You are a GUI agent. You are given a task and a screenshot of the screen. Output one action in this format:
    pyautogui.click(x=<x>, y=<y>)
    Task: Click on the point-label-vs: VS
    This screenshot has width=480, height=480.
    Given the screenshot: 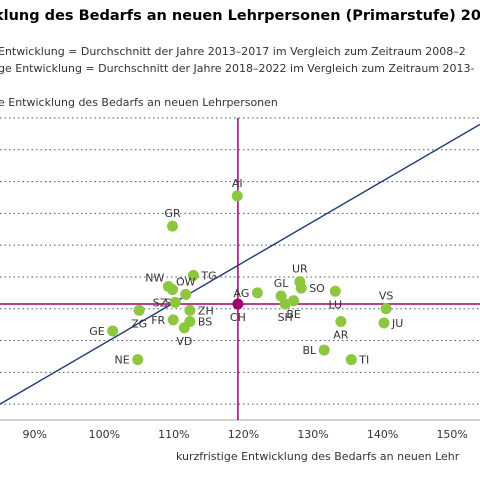 What is the action you would take?
    pyautogui.click(x=386, y=296)
    